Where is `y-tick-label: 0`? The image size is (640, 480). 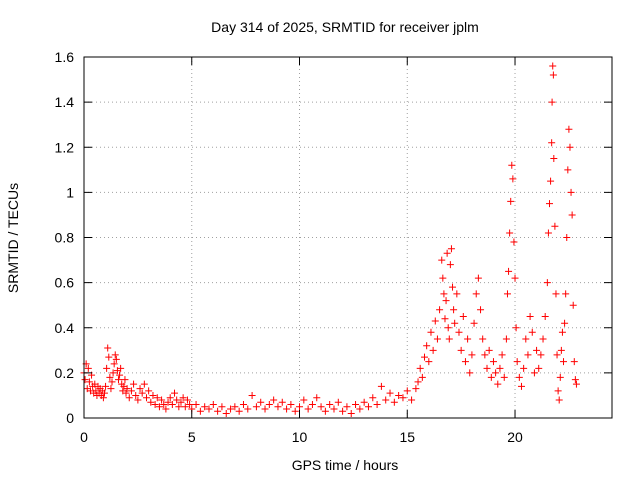
y-tick-label: 0 is located at coordinates (70, 418).